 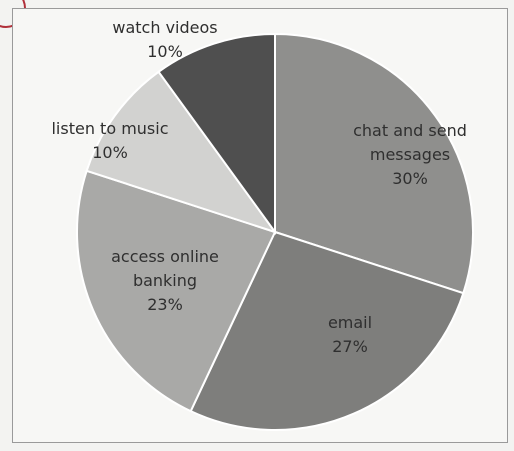 What do you see at coordinates (165, 304) in the screenshot?
I see `slice-percent: 23%` at bounding box center [165, 304].